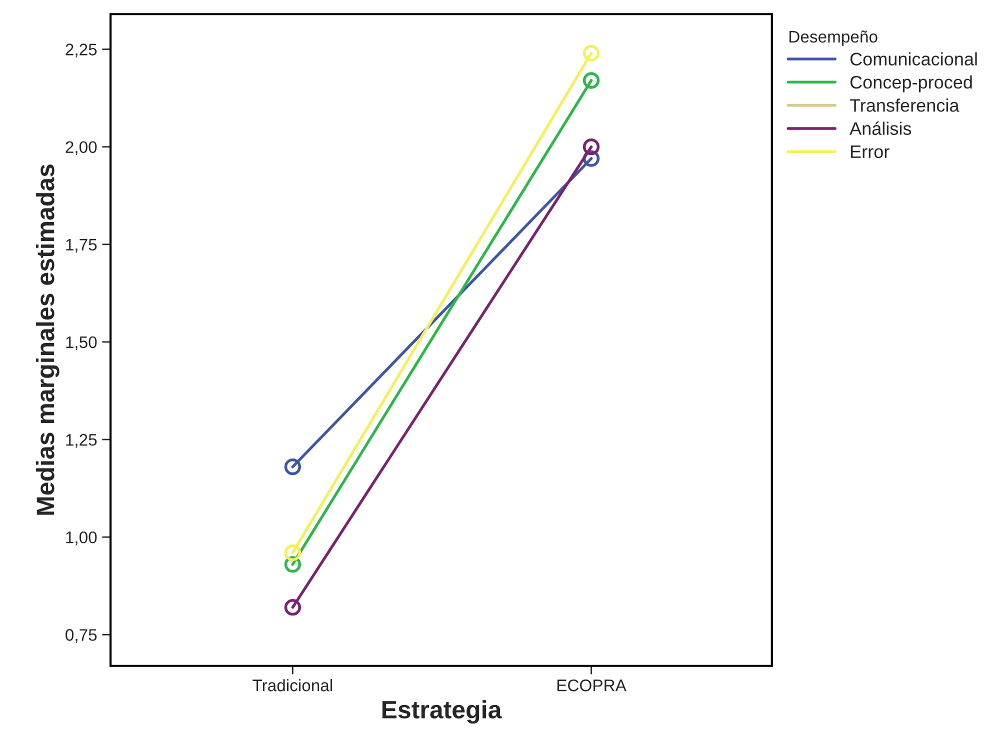  Describe the element at coordinates (81, 441) in the screenshot. I see `y-tick-label: 1,25` at that location.